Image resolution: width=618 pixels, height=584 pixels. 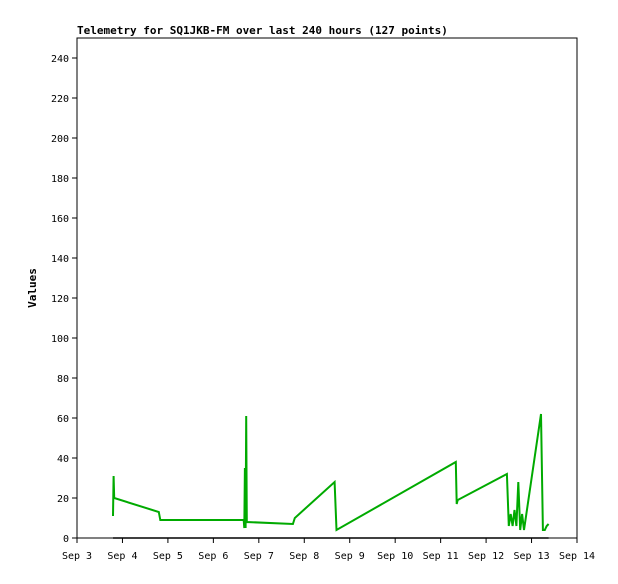 I want to click on x-tick-label: Sep 4, so click(x=122, y=556).